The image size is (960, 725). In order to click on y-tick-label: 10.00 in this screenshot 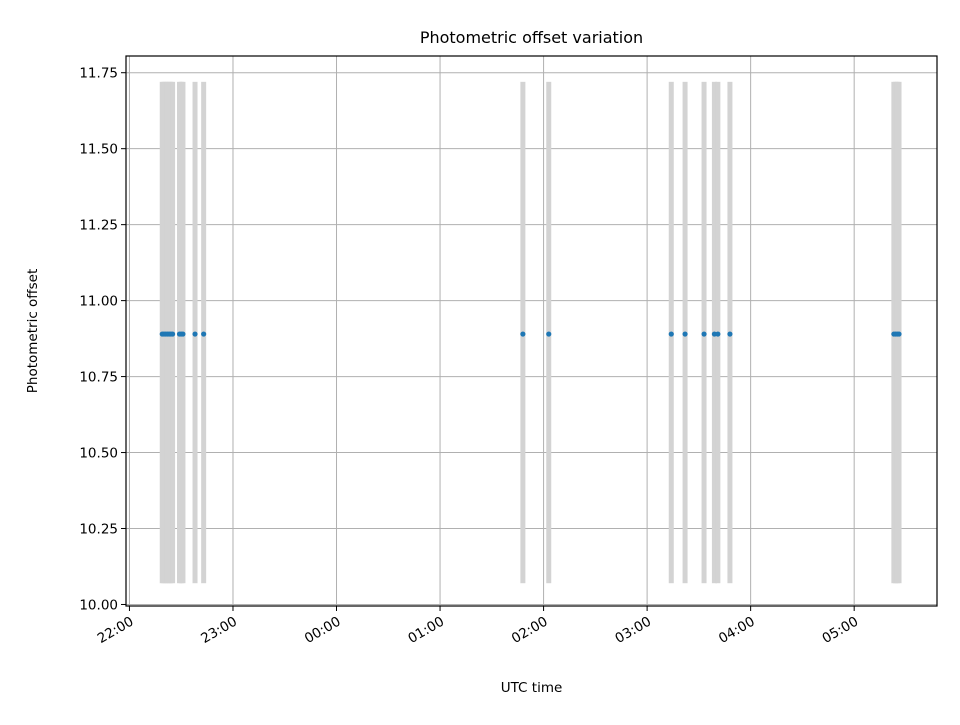, I will do `click(98, 605)`.